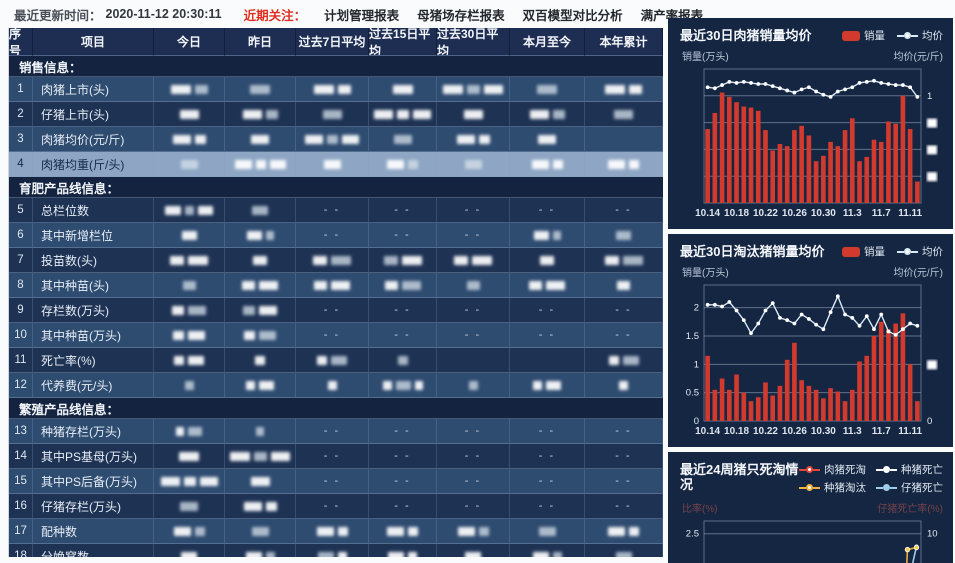  Describe the element at coordinates (336, 531) in the screenshot. I see `table-row: 17 配种数` at that location.